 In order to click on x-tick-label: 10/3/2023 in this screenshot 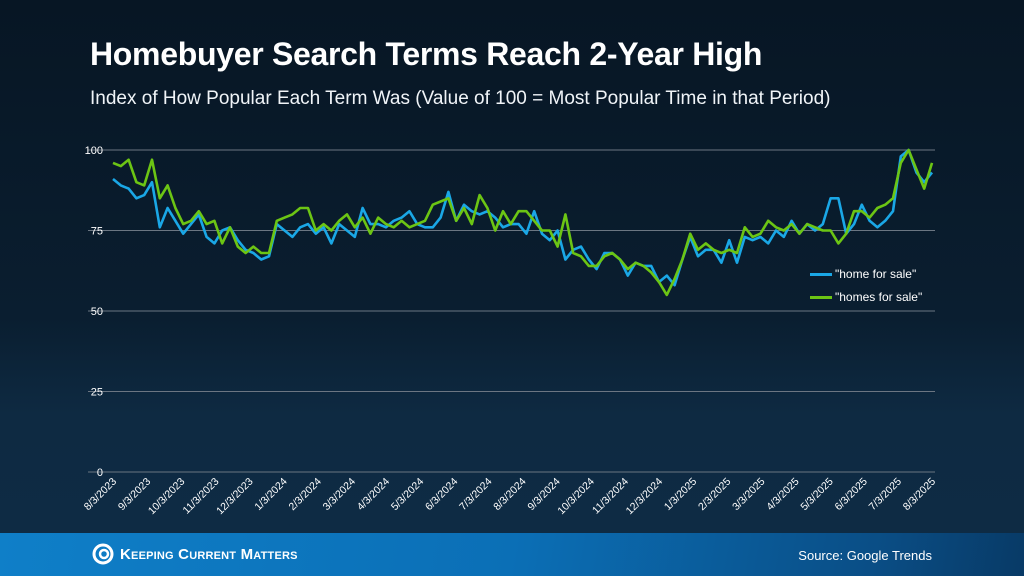, I will do `click(167, 497)`.